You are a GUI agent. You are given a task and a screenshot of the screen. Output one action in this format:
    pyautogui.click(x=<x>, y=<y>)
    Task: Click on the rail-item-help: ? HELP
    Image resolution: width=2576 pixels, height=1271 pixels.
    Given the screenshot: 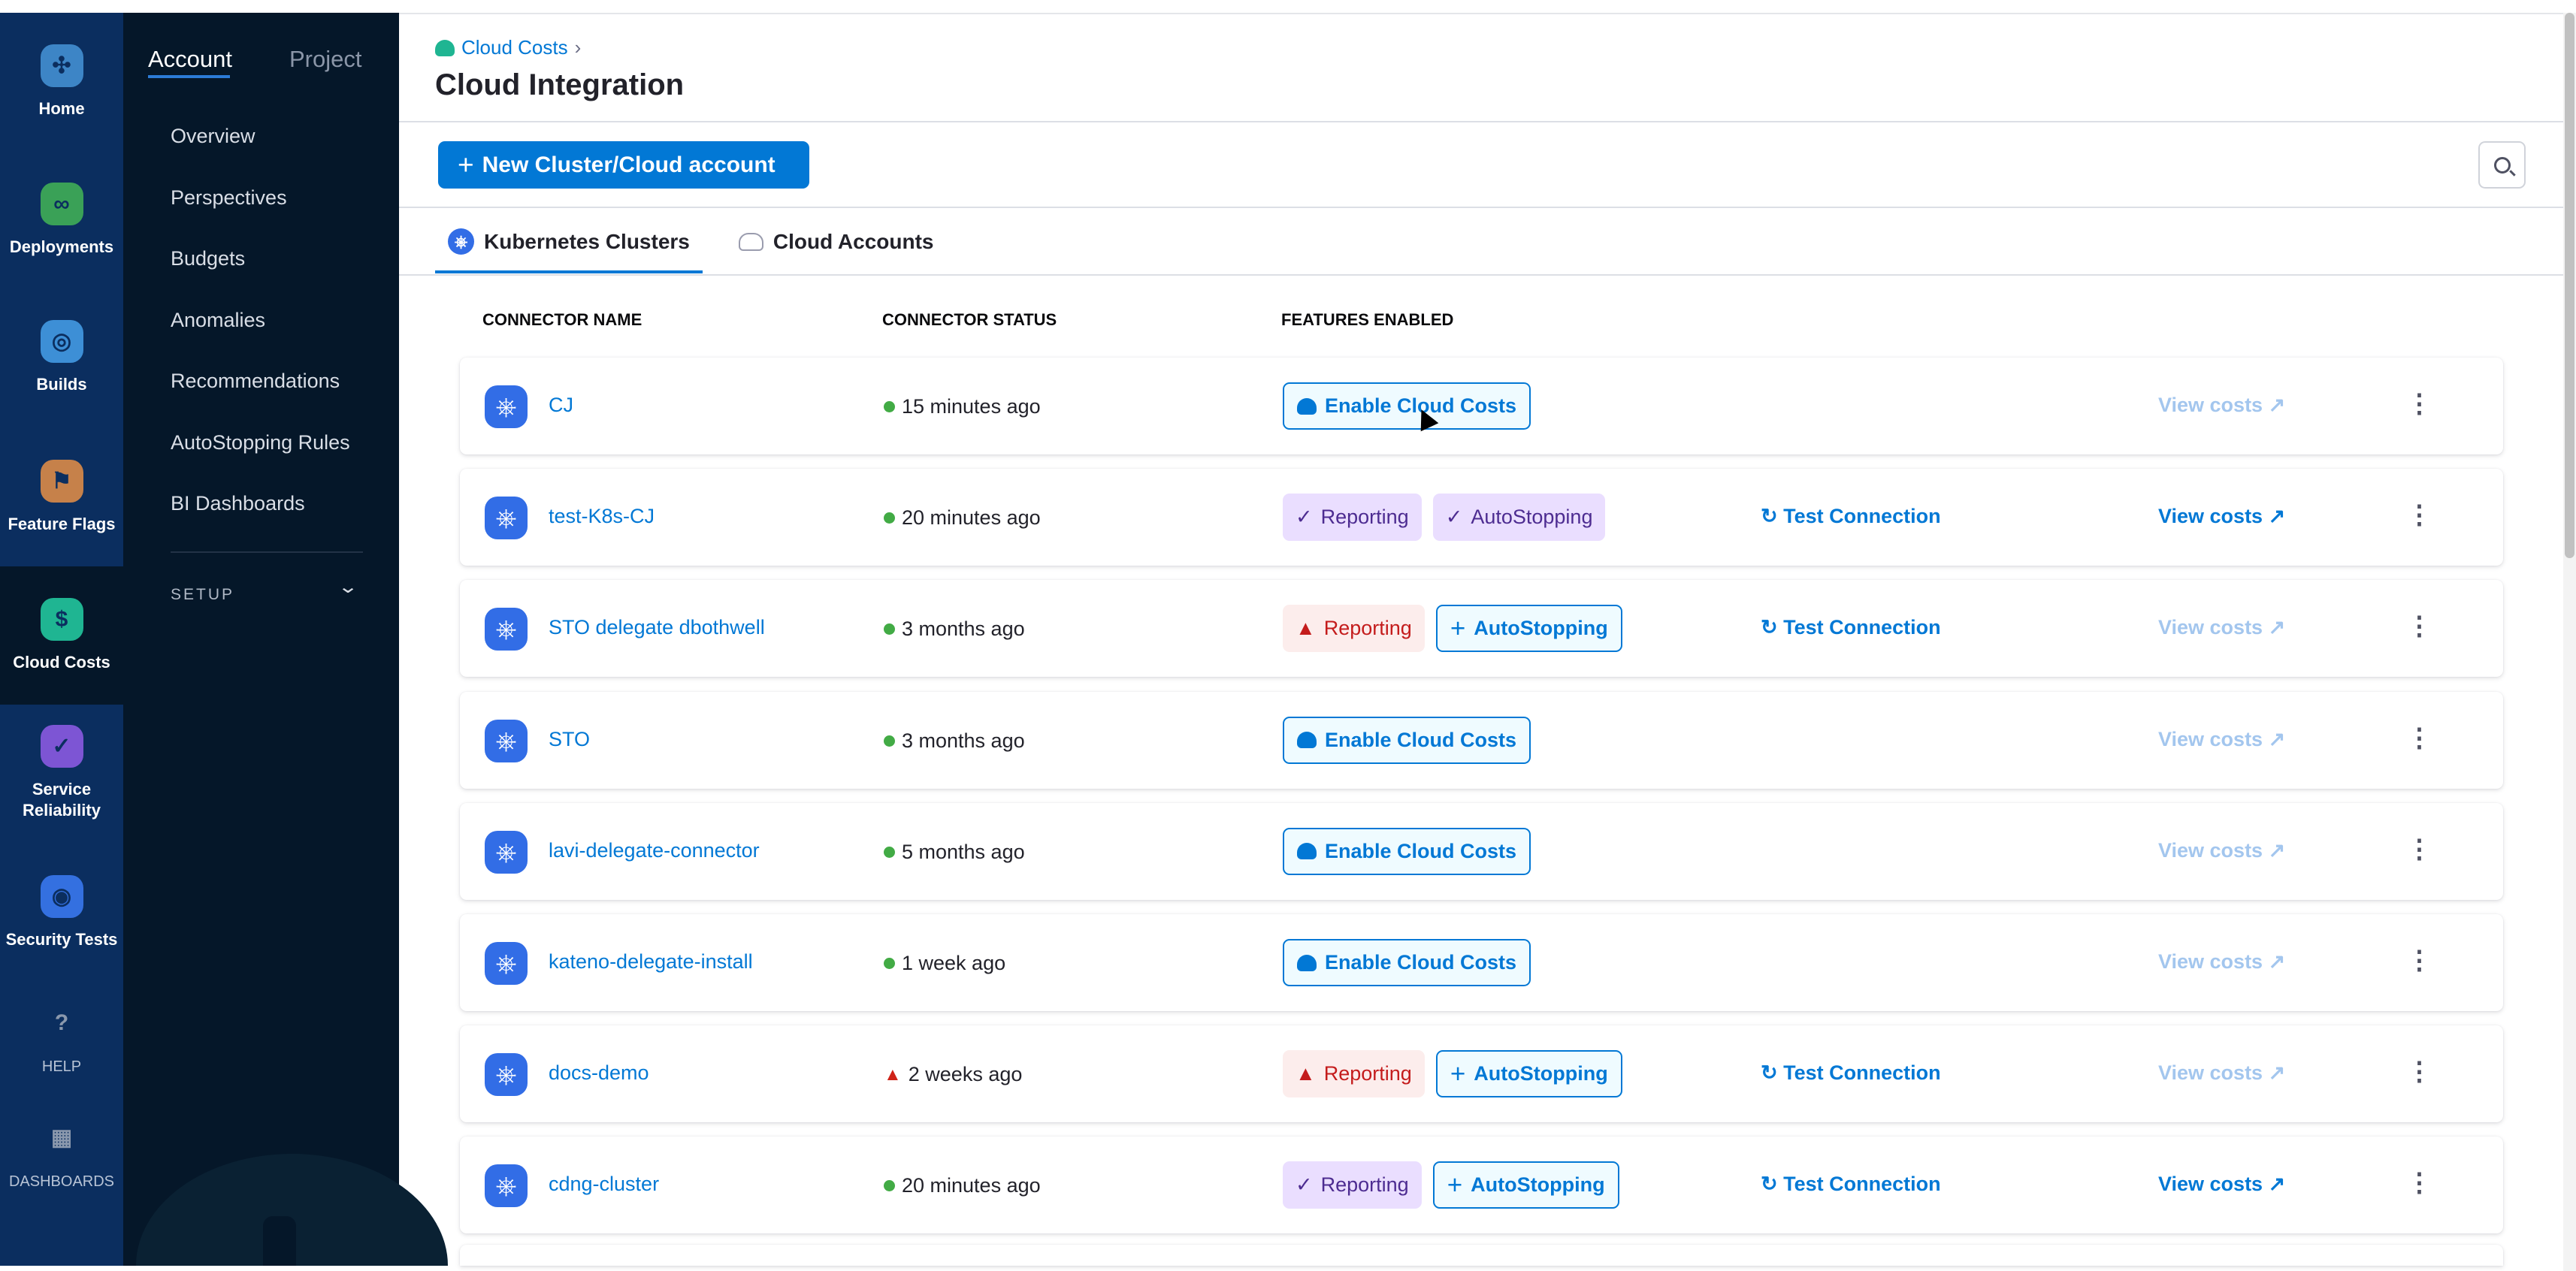 What is the action you would take?
    pyautogui.click(x=61, y=1039)
    